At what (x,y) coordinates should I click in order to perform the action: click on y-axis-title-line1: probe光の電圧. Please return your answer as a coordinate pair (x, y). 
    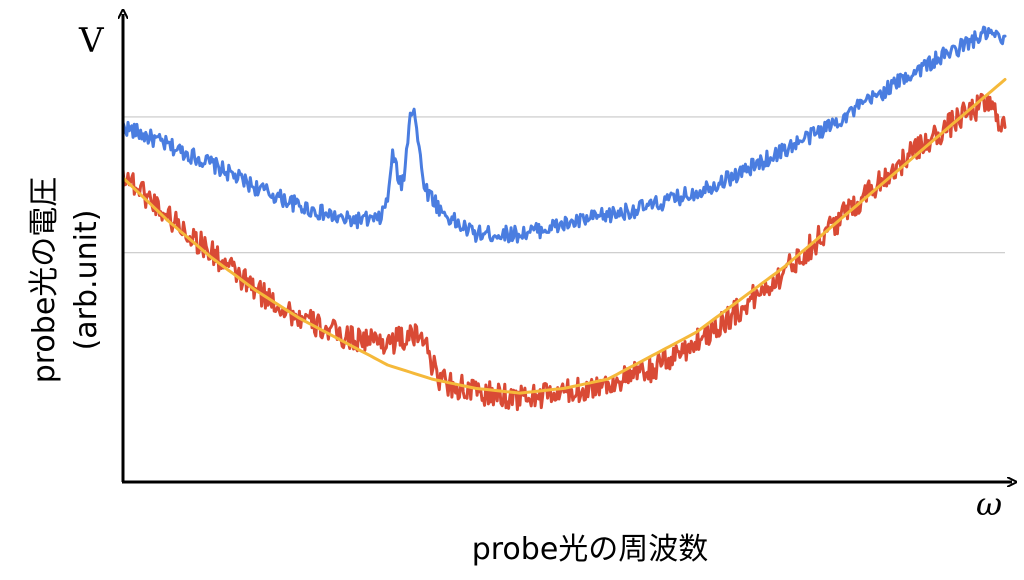
    Looking at the image, I should click on (44, 280).